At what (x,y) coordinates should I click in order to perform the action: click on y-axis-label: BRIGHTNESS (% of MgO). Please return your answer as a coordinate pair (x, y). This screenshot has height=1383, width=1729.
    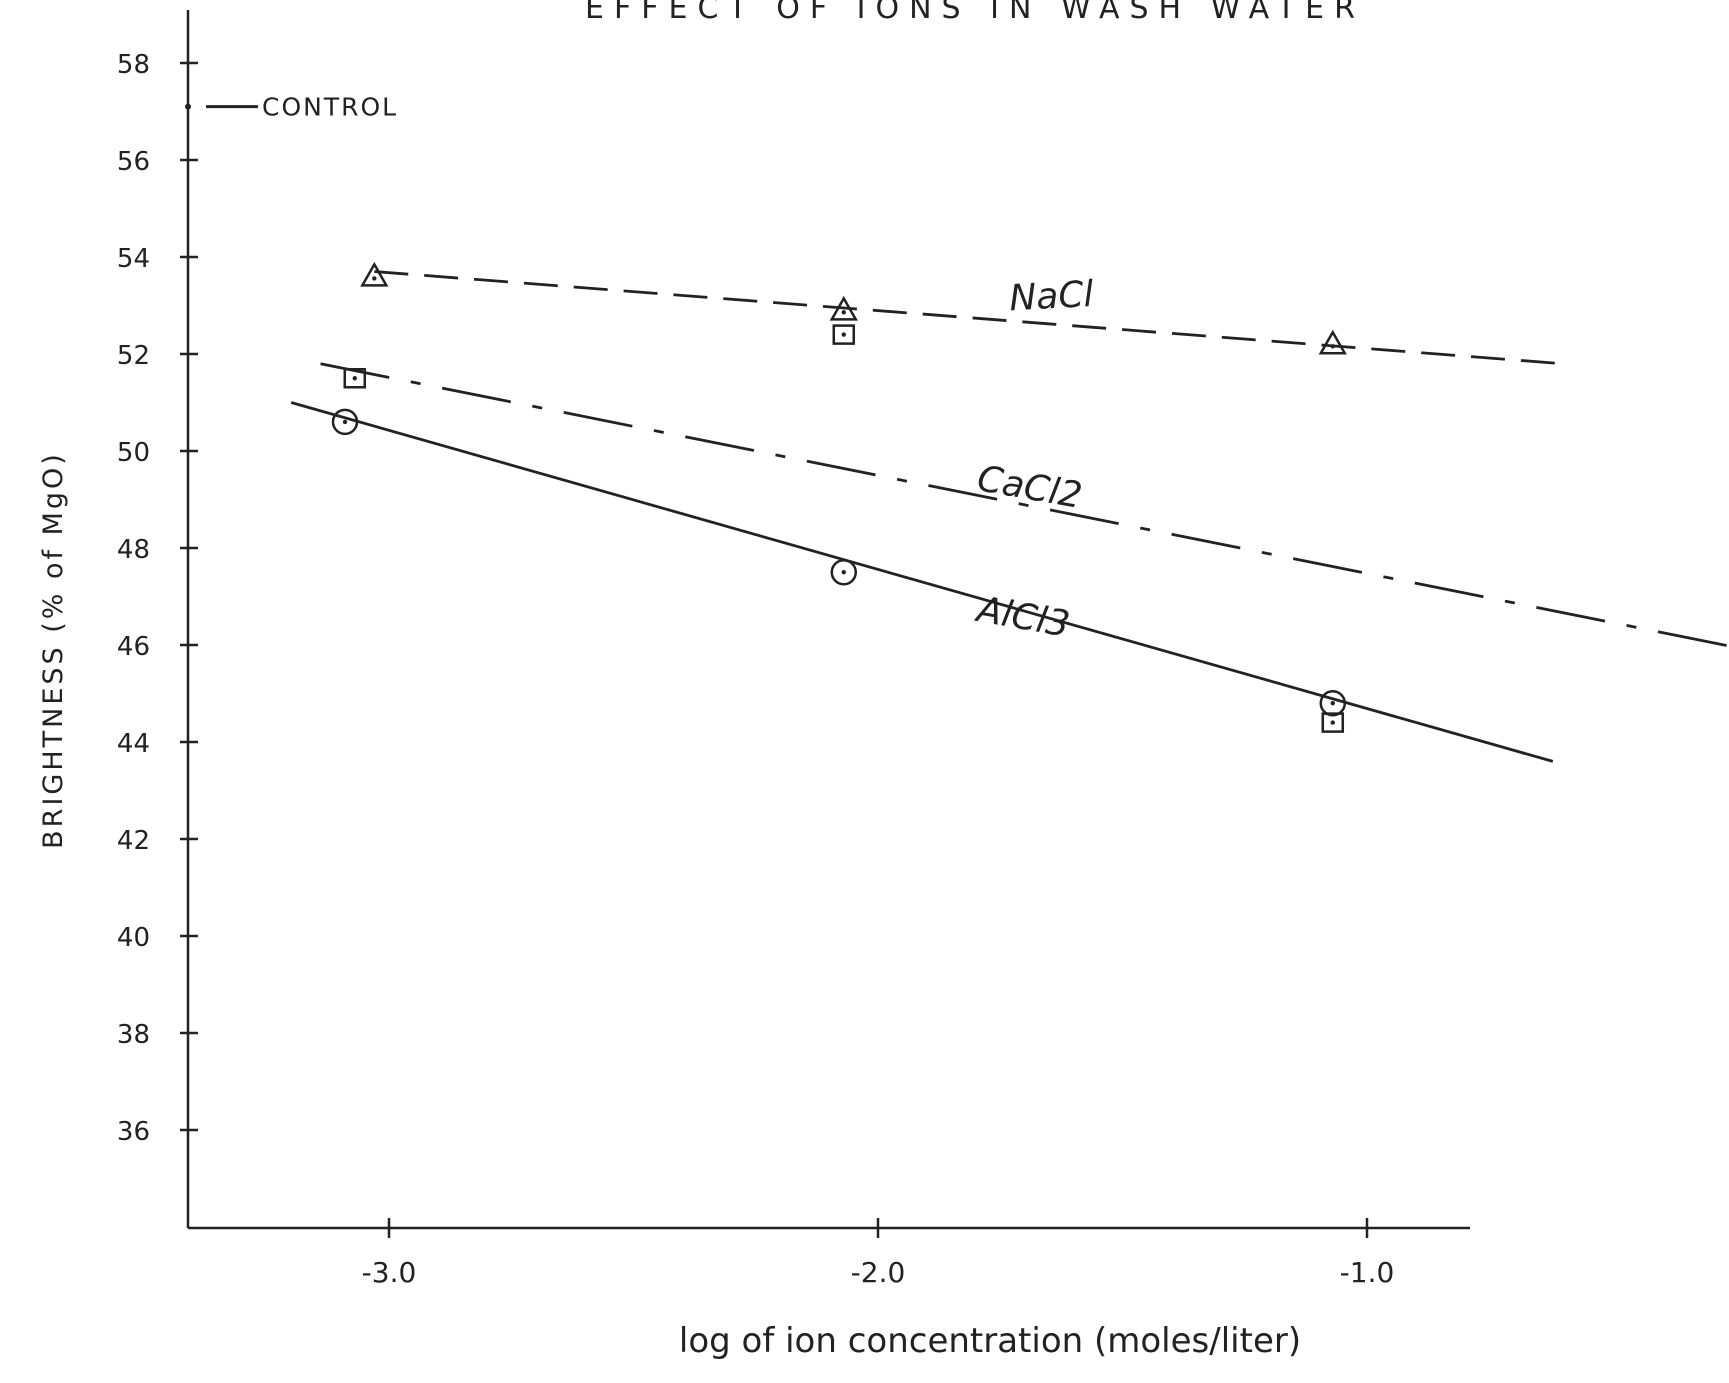
    Looking at the image, I should click on (53, 650).